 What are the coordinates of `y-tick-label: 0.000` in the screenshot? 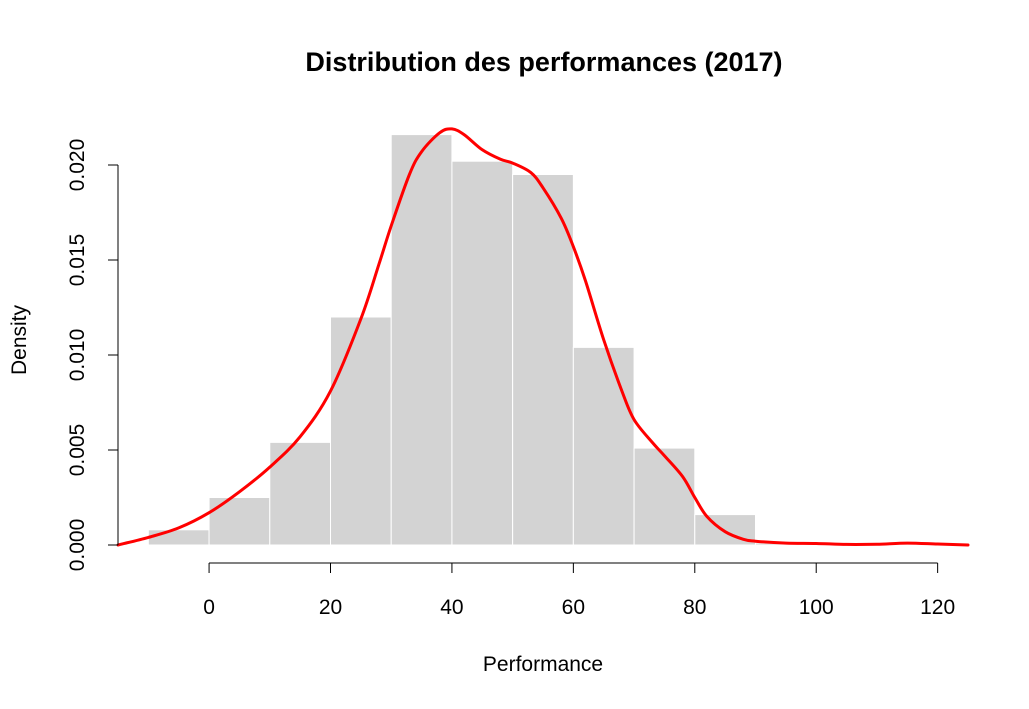 It's located at (77, 545).